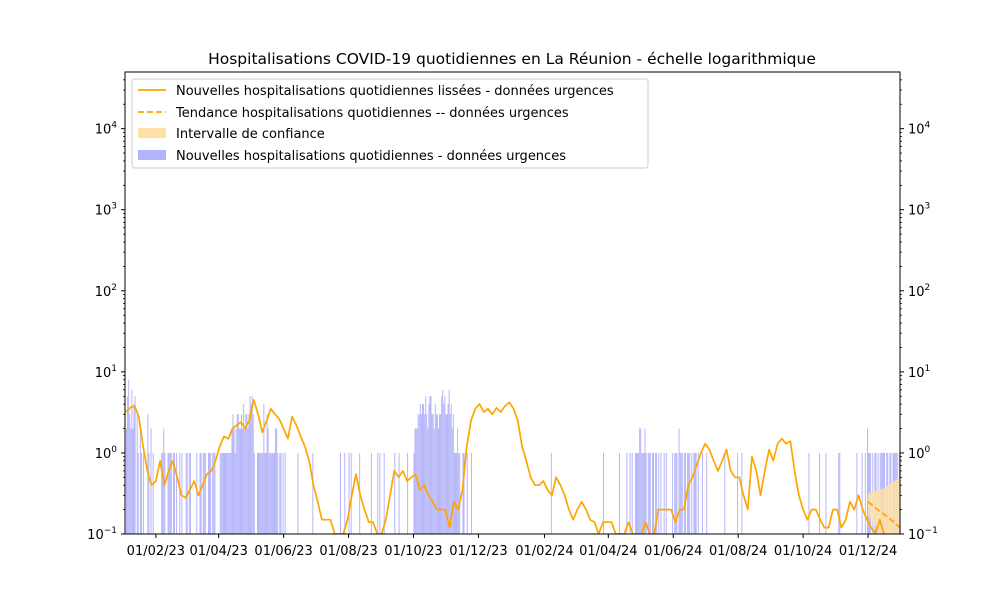 The width and height of the screenshot is (1000, 600). I want to click on ytick-label-right: 10³, so click(919, 210).